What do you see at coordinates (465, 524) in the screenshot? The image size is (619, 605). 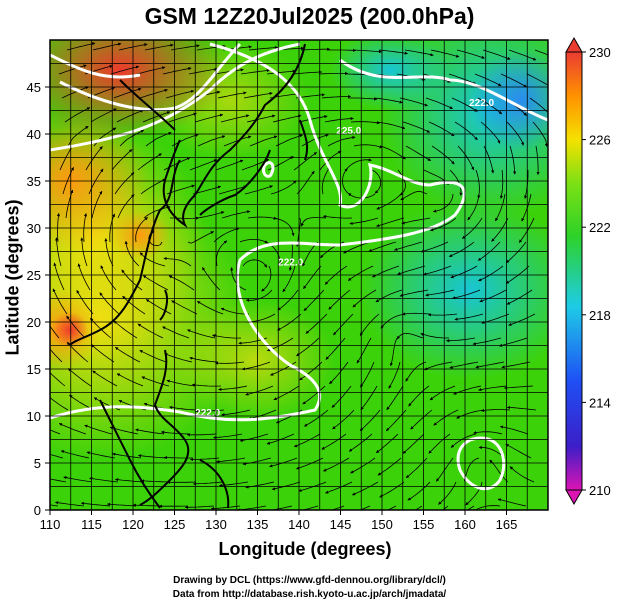 I see `x-tick-label: 160` at bounding box center [465, 524].